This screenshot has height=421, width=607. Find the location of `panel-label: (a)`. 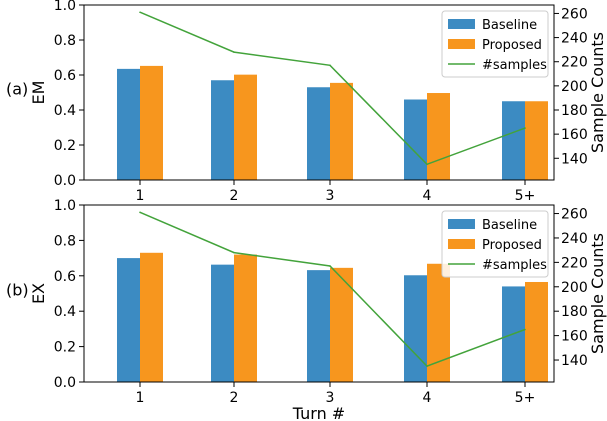

panel-label: (a) is located at coordinates (17, 89).